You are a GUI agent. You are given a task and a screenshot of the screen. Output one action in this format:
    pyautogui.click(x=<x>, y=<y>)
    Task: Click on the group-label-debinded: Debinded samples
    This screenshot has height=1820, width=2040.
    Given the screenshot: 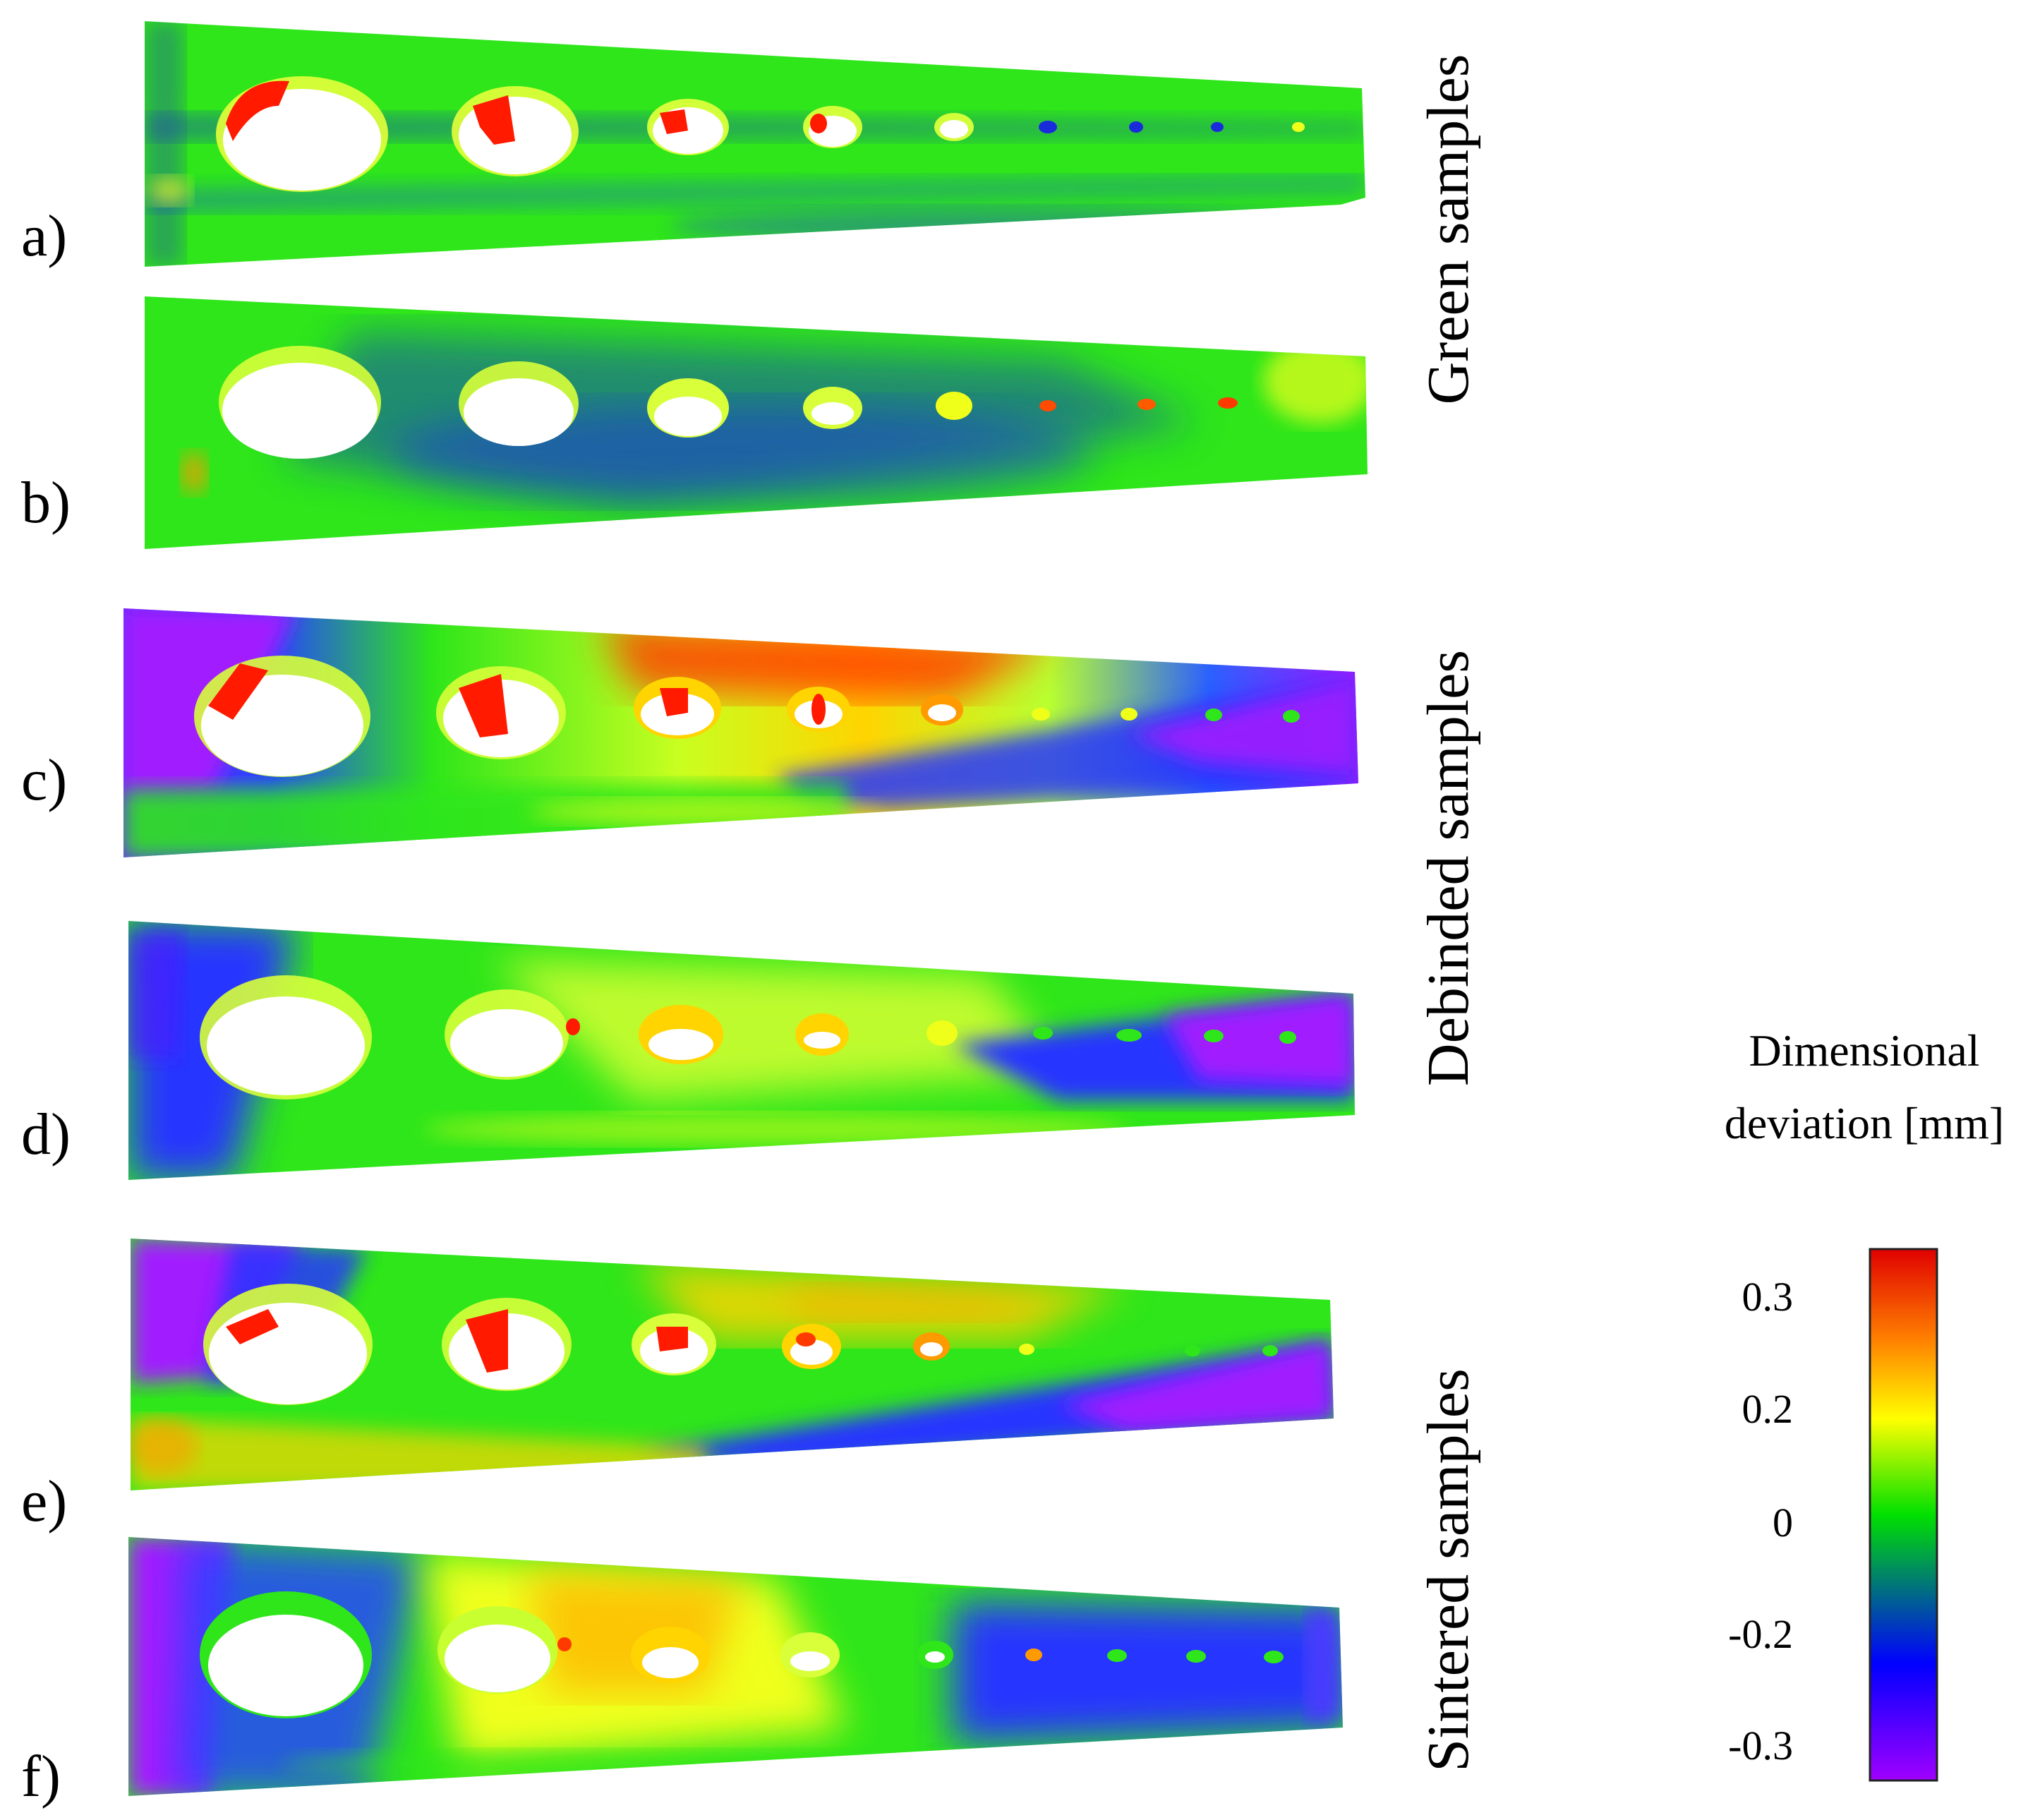 What is the action you would take?
    pyautogui.click(x=1448, y=868)
    